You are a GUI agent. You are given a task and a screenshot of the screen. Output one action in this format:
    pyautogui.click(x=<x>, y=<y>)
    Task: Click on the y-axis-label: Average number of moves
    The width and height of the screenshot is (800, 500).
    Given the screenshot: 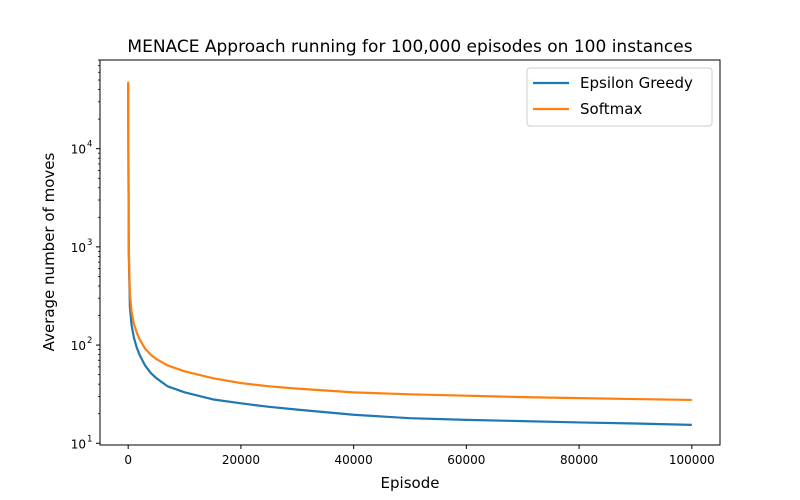 What is the action you would take?
    pyautogui.click(x=49, y=252)
    